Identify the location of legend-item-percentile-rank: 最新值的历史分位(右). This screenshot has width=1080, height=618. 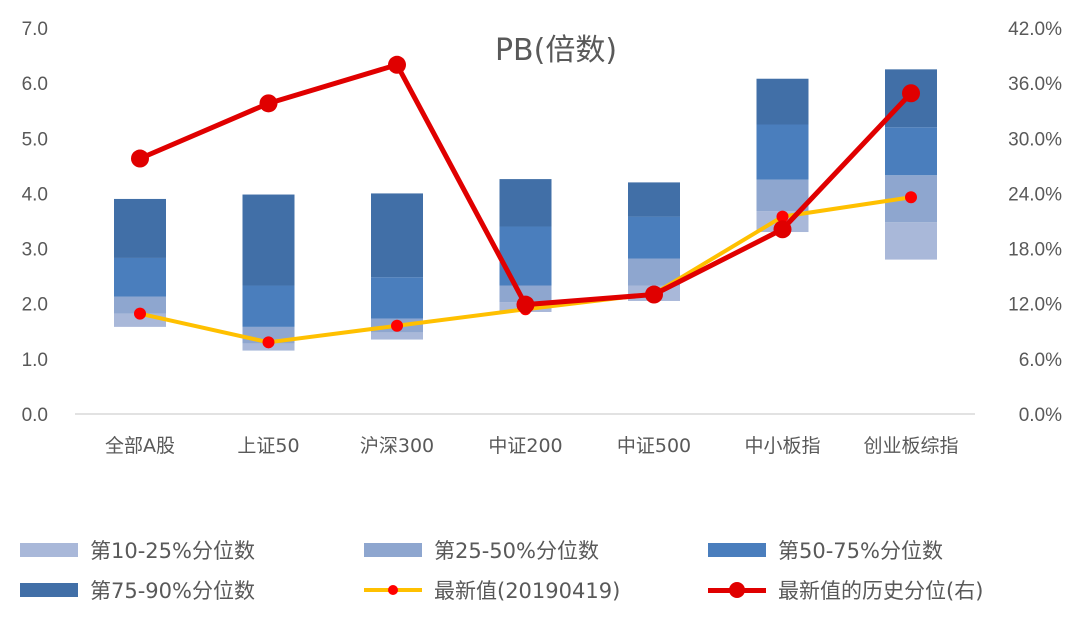
(845, 590).